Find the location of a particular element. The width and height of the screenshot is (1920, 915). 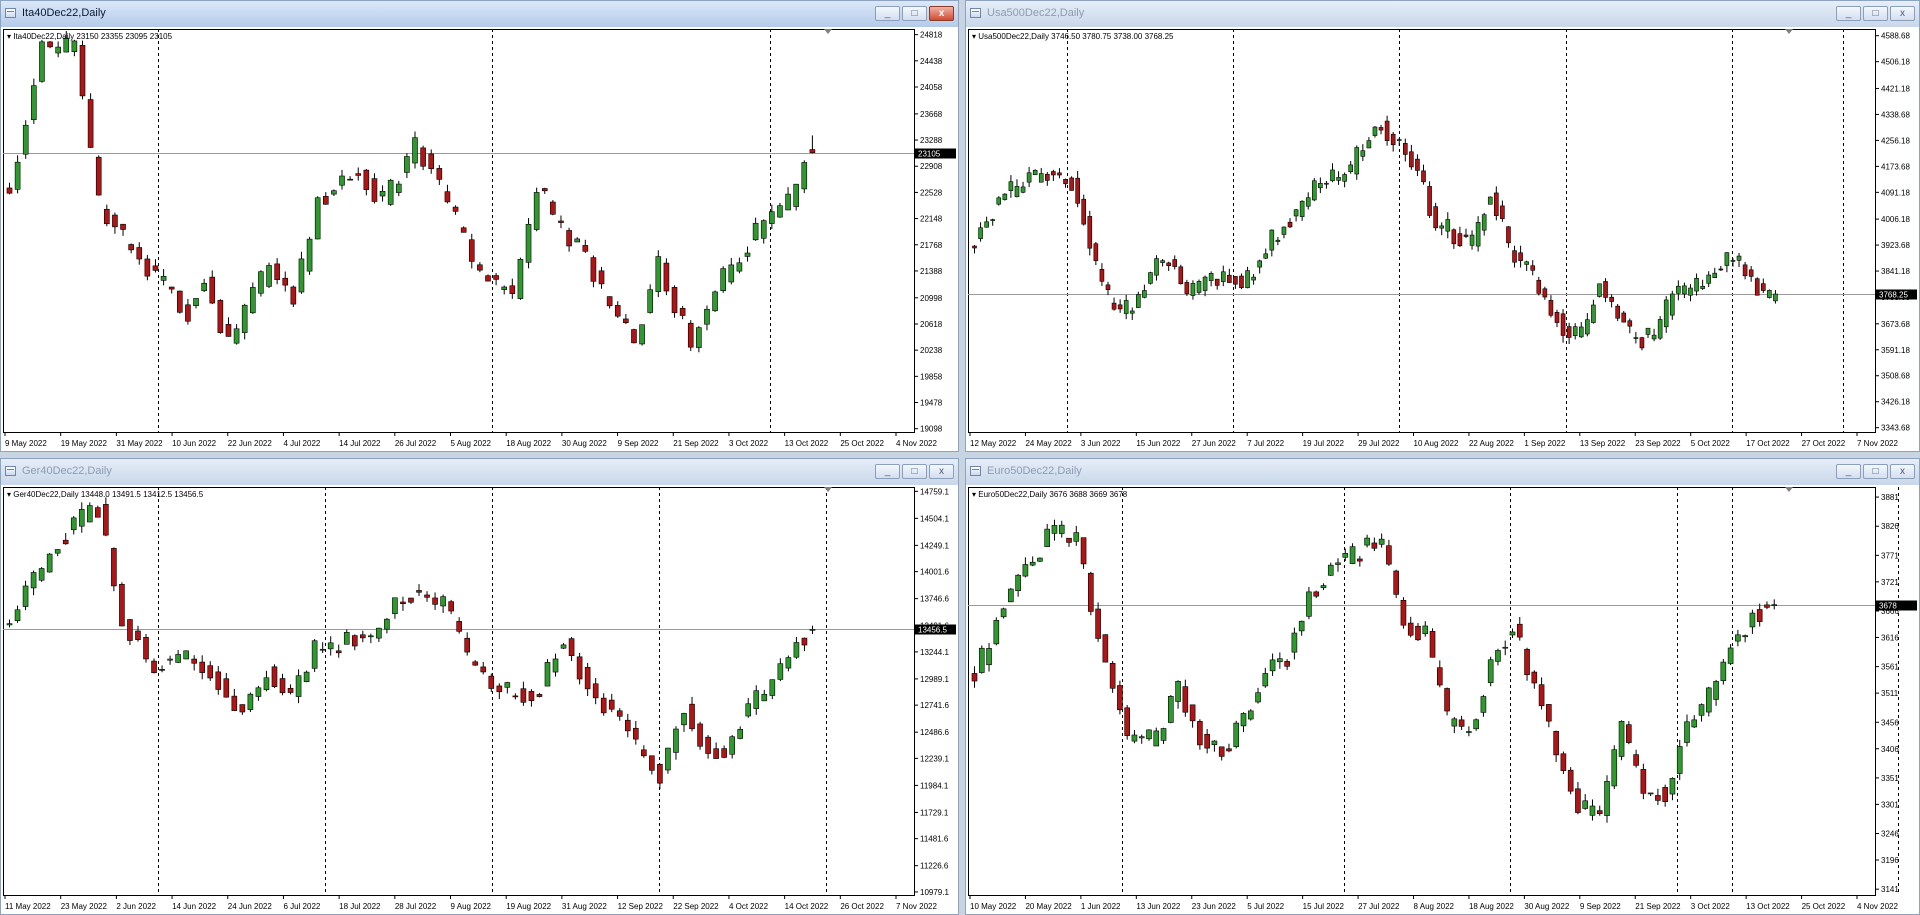

current-price-label: 3678 is located at coordinates (1888, 606).